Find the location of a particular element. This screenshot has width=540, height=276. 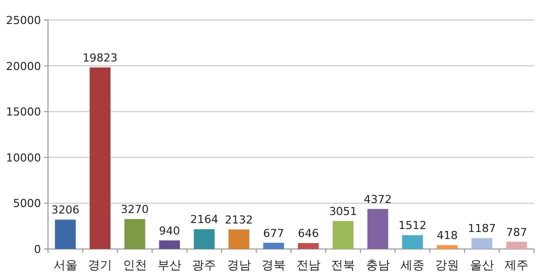

data-label: 787 is located at coordinates (517, 232).